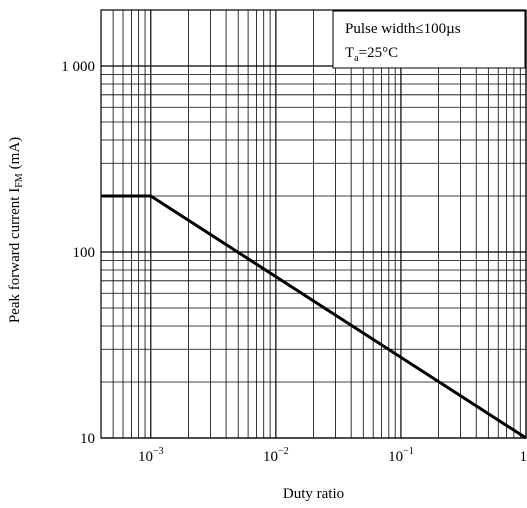  Describe the element at coordinates (283, 451) in the screenshot. I see `x-tick-exponent: −2` at that location.